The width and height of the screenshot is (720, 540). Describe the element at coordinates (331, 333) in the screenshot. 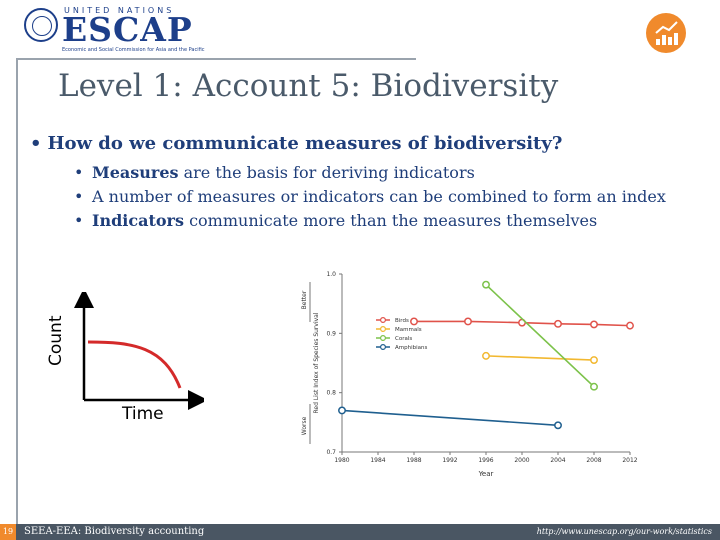

I see `y-tick-label: 0.9` at that location.